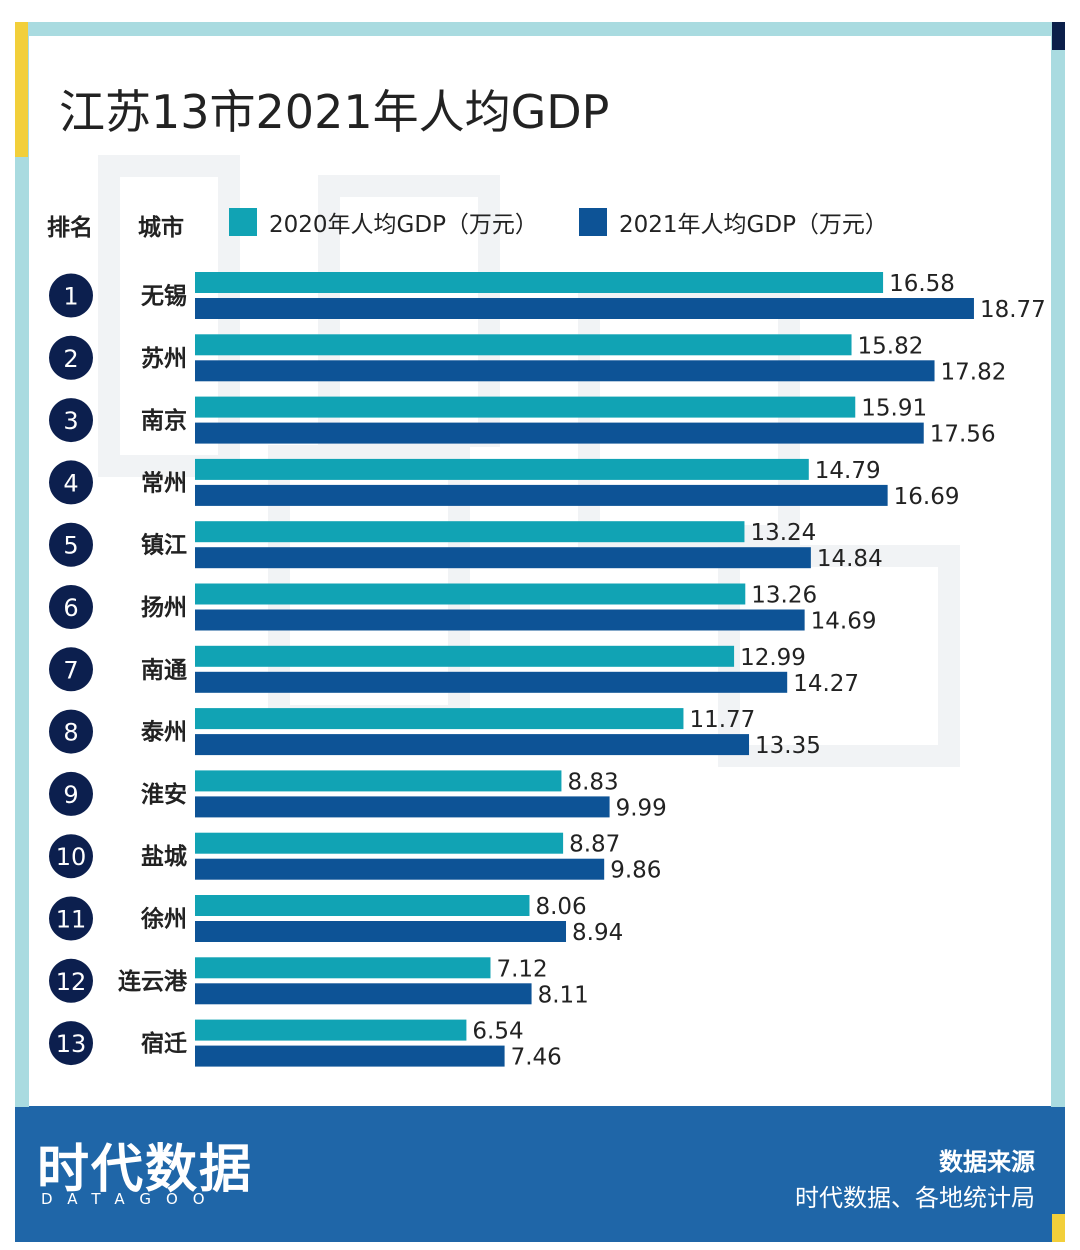 The image size is (1080, 1250). Describe the element at coordinates (70, 228) in the screenshot. I see `rank-column-header: 排名` at that location.